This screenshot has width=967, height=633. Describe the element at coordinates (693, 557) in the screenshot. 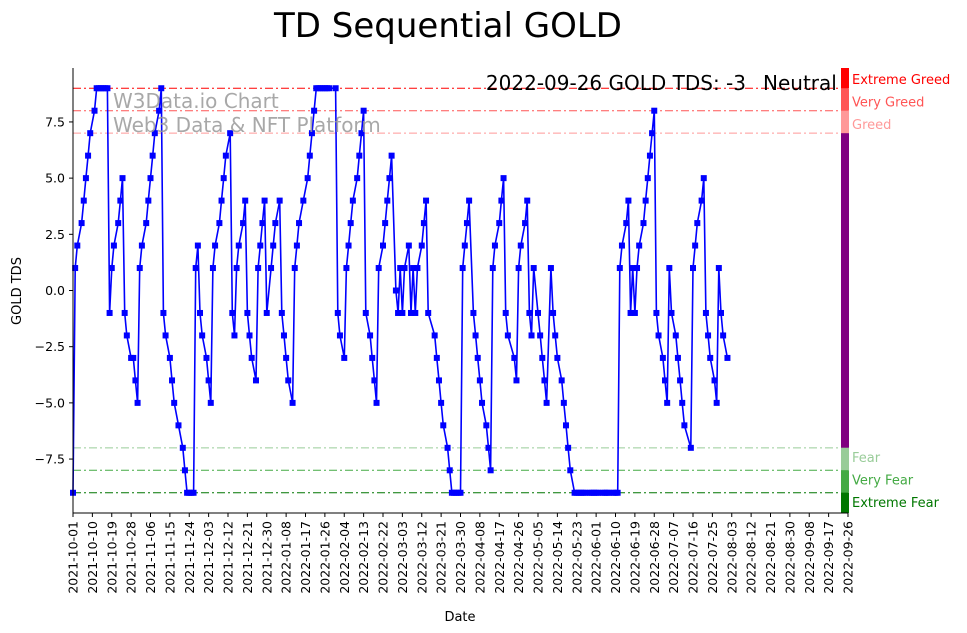

I see `x-tick-label: 2022-07-16` at that location.